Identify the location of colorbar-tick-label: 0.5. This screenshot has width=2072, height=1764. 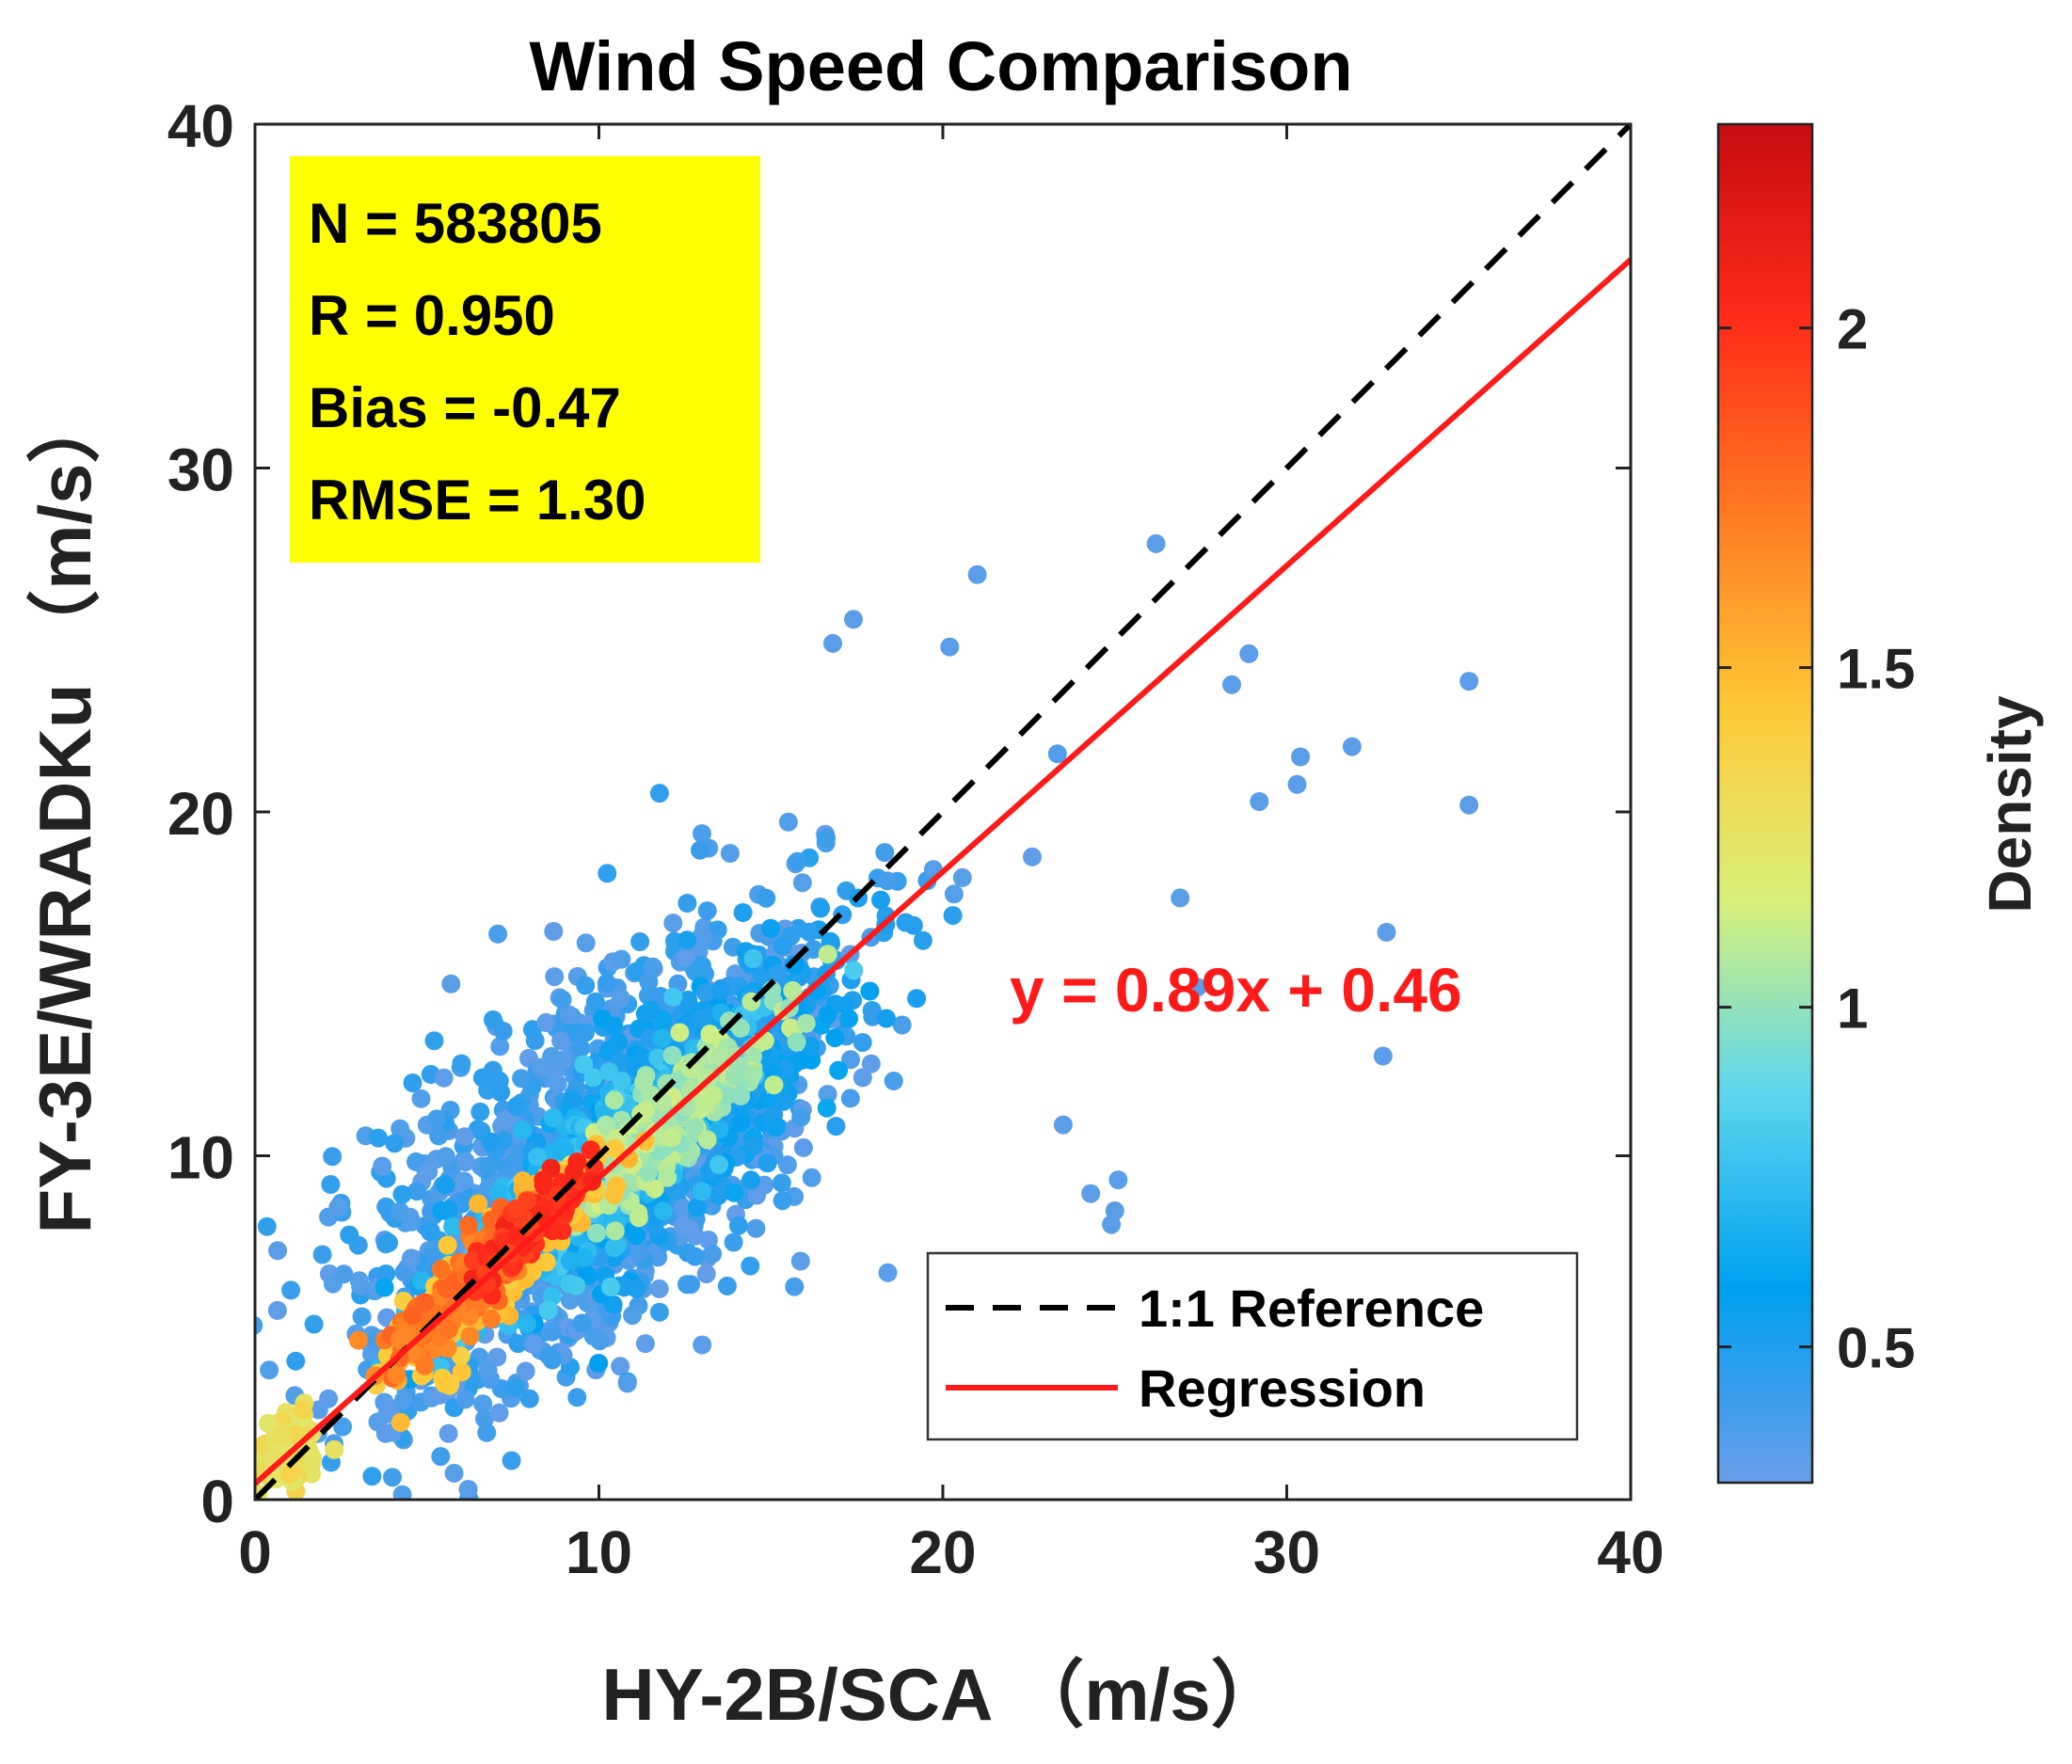
(1876, 1348).